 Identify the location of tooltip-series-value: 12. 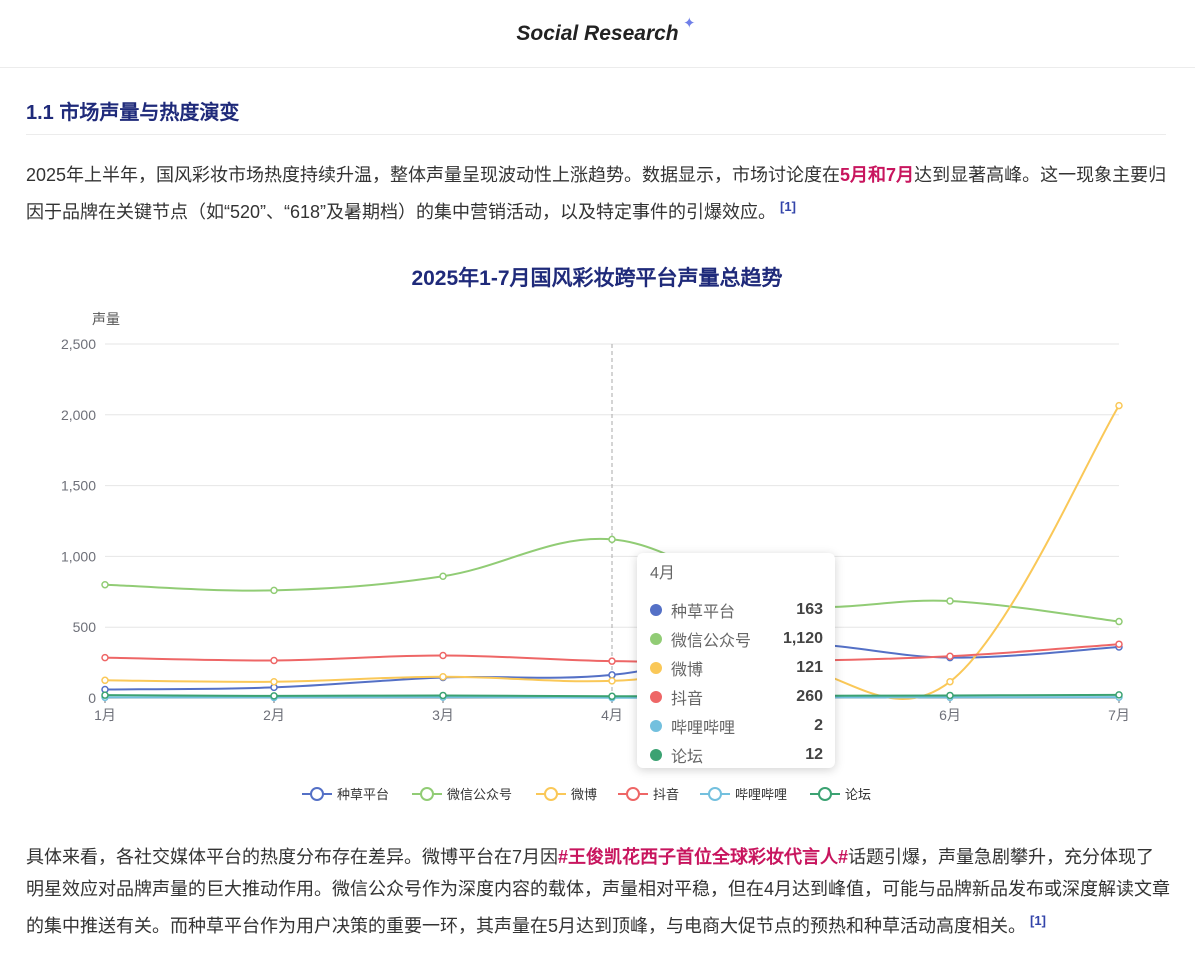
(814, 754).